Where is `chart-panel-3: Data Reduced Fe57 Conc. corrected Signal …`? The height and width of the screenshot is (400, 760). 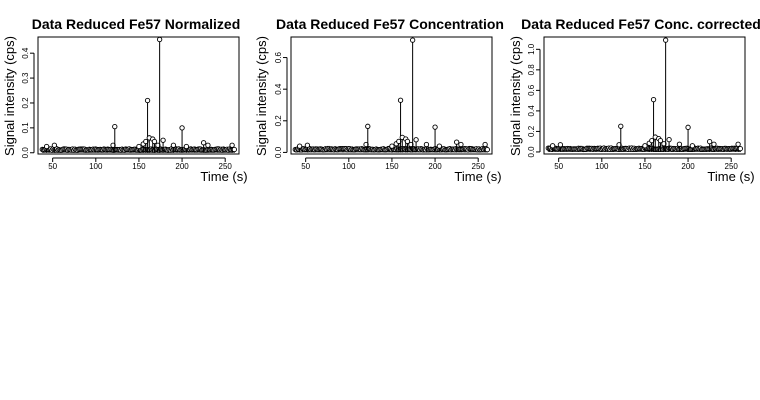
chart-panel-3: Data Reduced Fe57 Conc. corrected Signal … is located at coordinates (634, 100).